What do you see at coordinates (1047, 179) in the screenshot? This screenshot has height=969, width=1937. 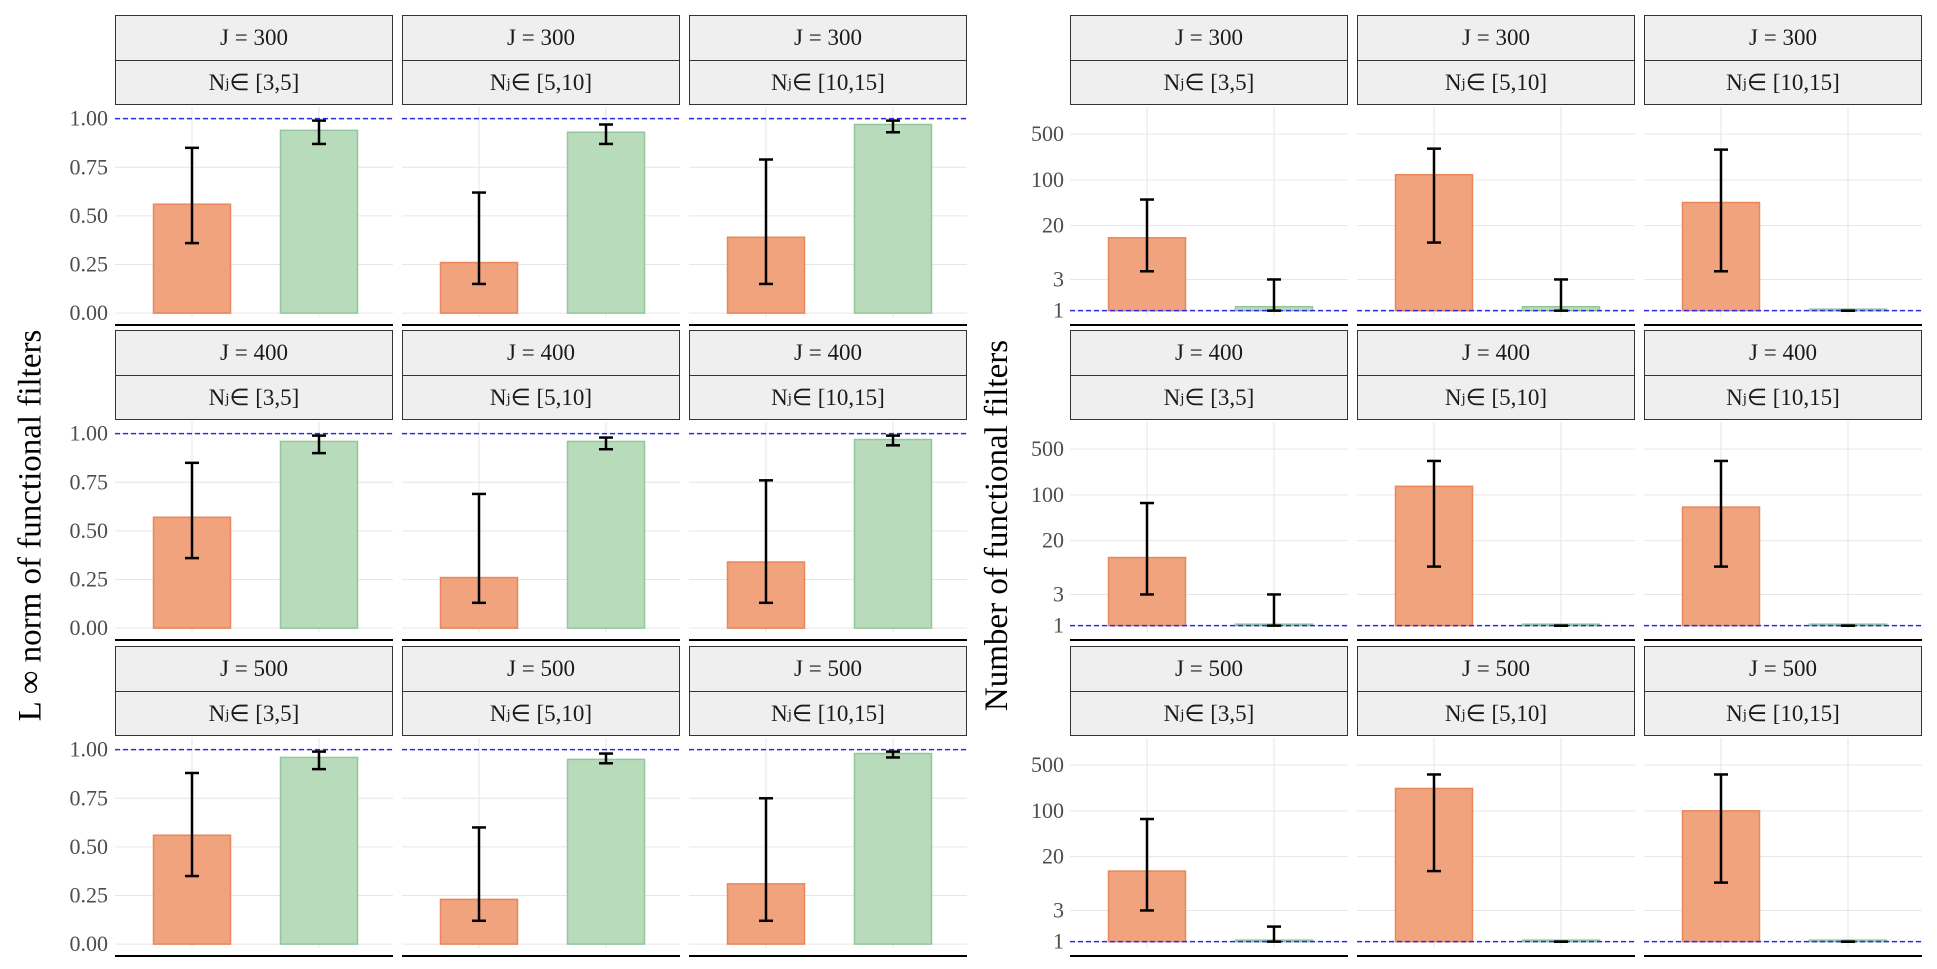 I see `y-tick-label: 100` at bounding box center [1047, 179].